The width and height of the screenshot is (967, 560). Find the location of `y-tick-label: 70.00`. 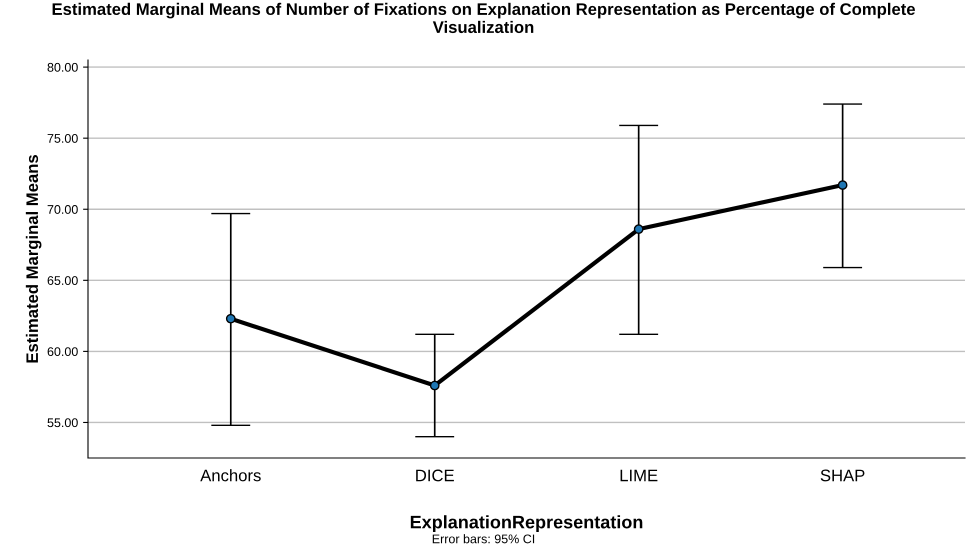

y-tick-label: 70.00 is located at coordinates (63, 209).